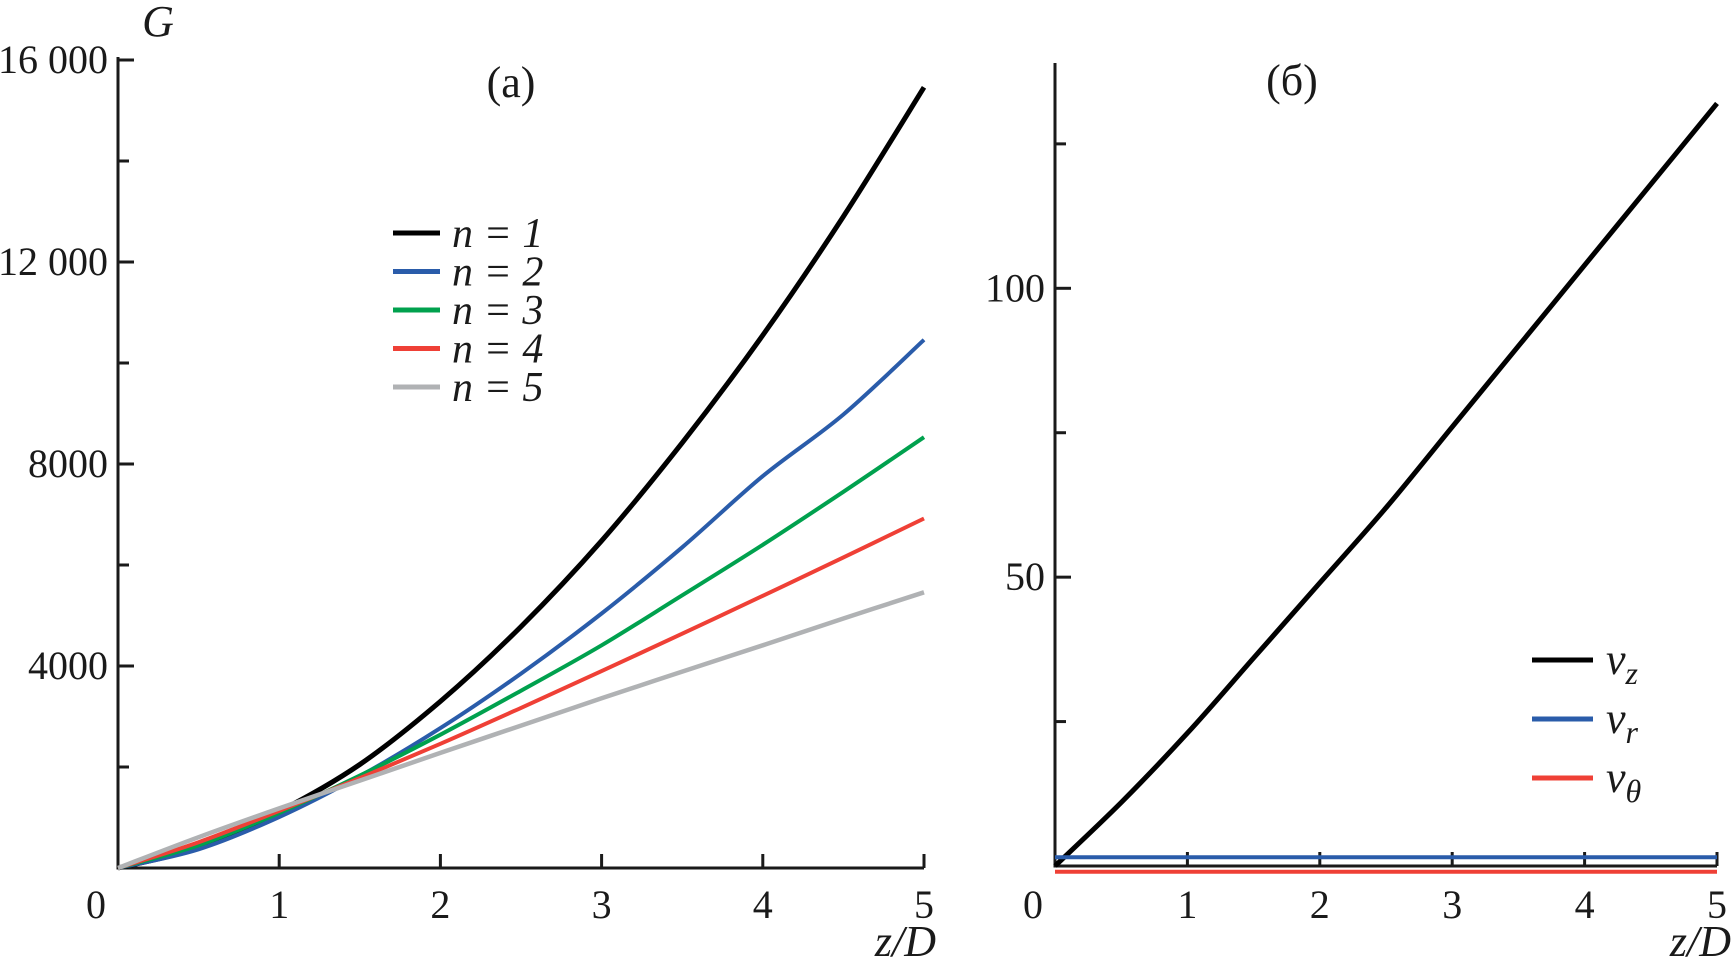  What do you see at coordinates (54, 59) in the screenshot?
I see `y-tick-label: 16 000` at bounding box center [54, 59].